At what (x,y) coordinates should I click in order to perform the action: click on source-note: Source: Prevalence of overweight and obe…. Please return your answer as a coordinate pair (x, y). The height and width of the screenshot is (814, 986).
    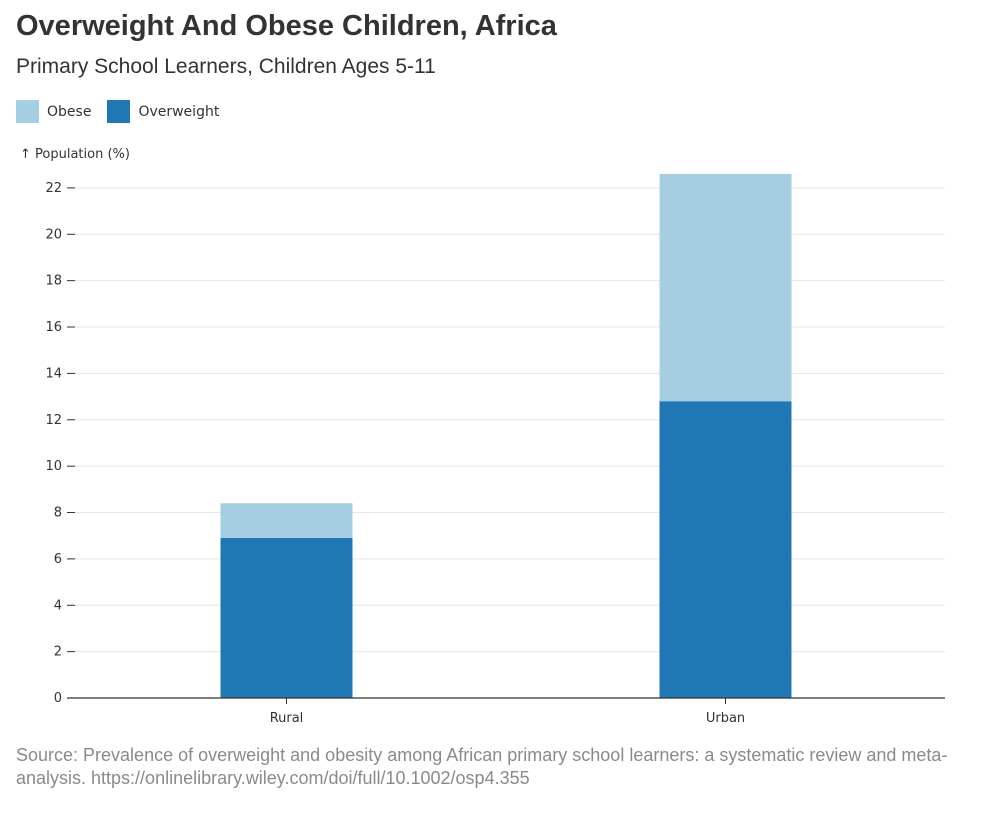
    Looking at the image, I should click on (482, 766).